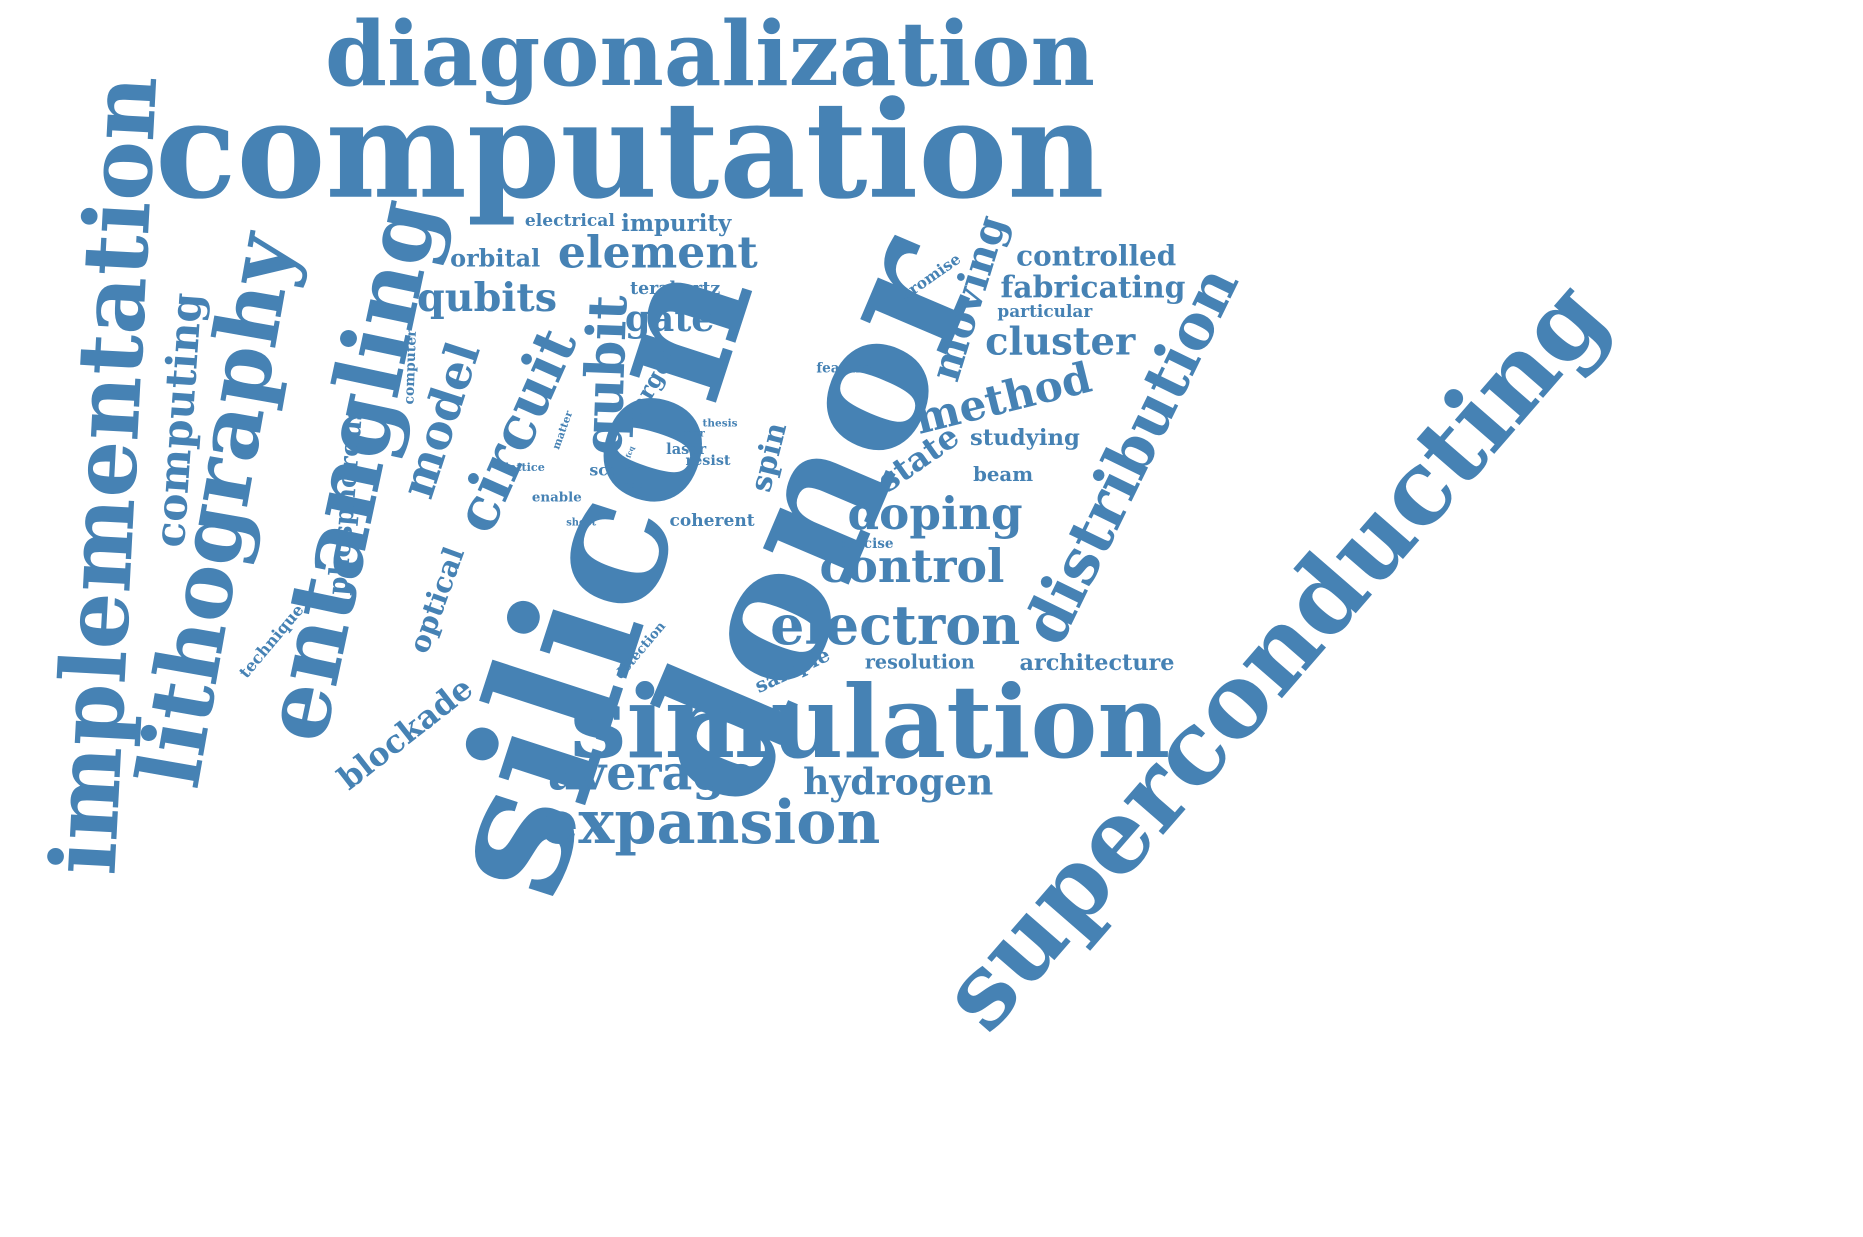  What do you see at coordinates (689, 433) in the screenshot?
I see `word-order: order` at bounding box center [689, 433].